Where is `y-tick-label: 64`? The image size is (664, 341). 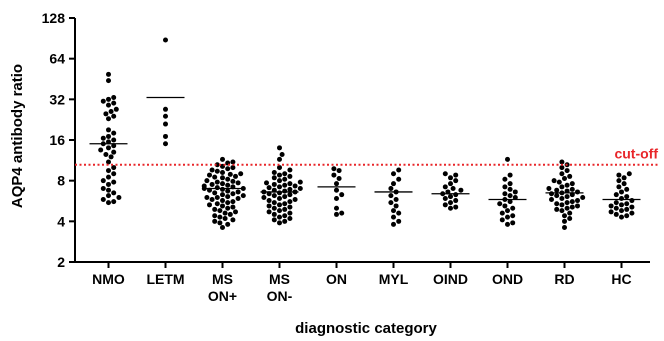
y-tick-label: 64 is located at coordinates (57, 59).